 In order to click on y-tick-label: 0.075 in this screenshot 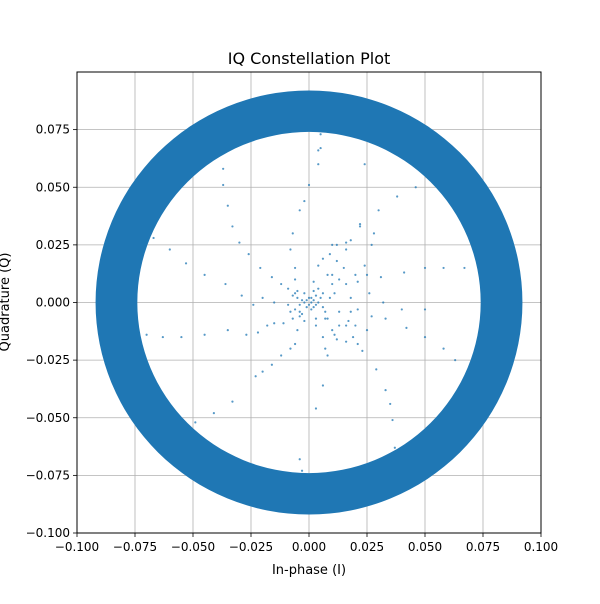, I will do `click(53, 130)`.